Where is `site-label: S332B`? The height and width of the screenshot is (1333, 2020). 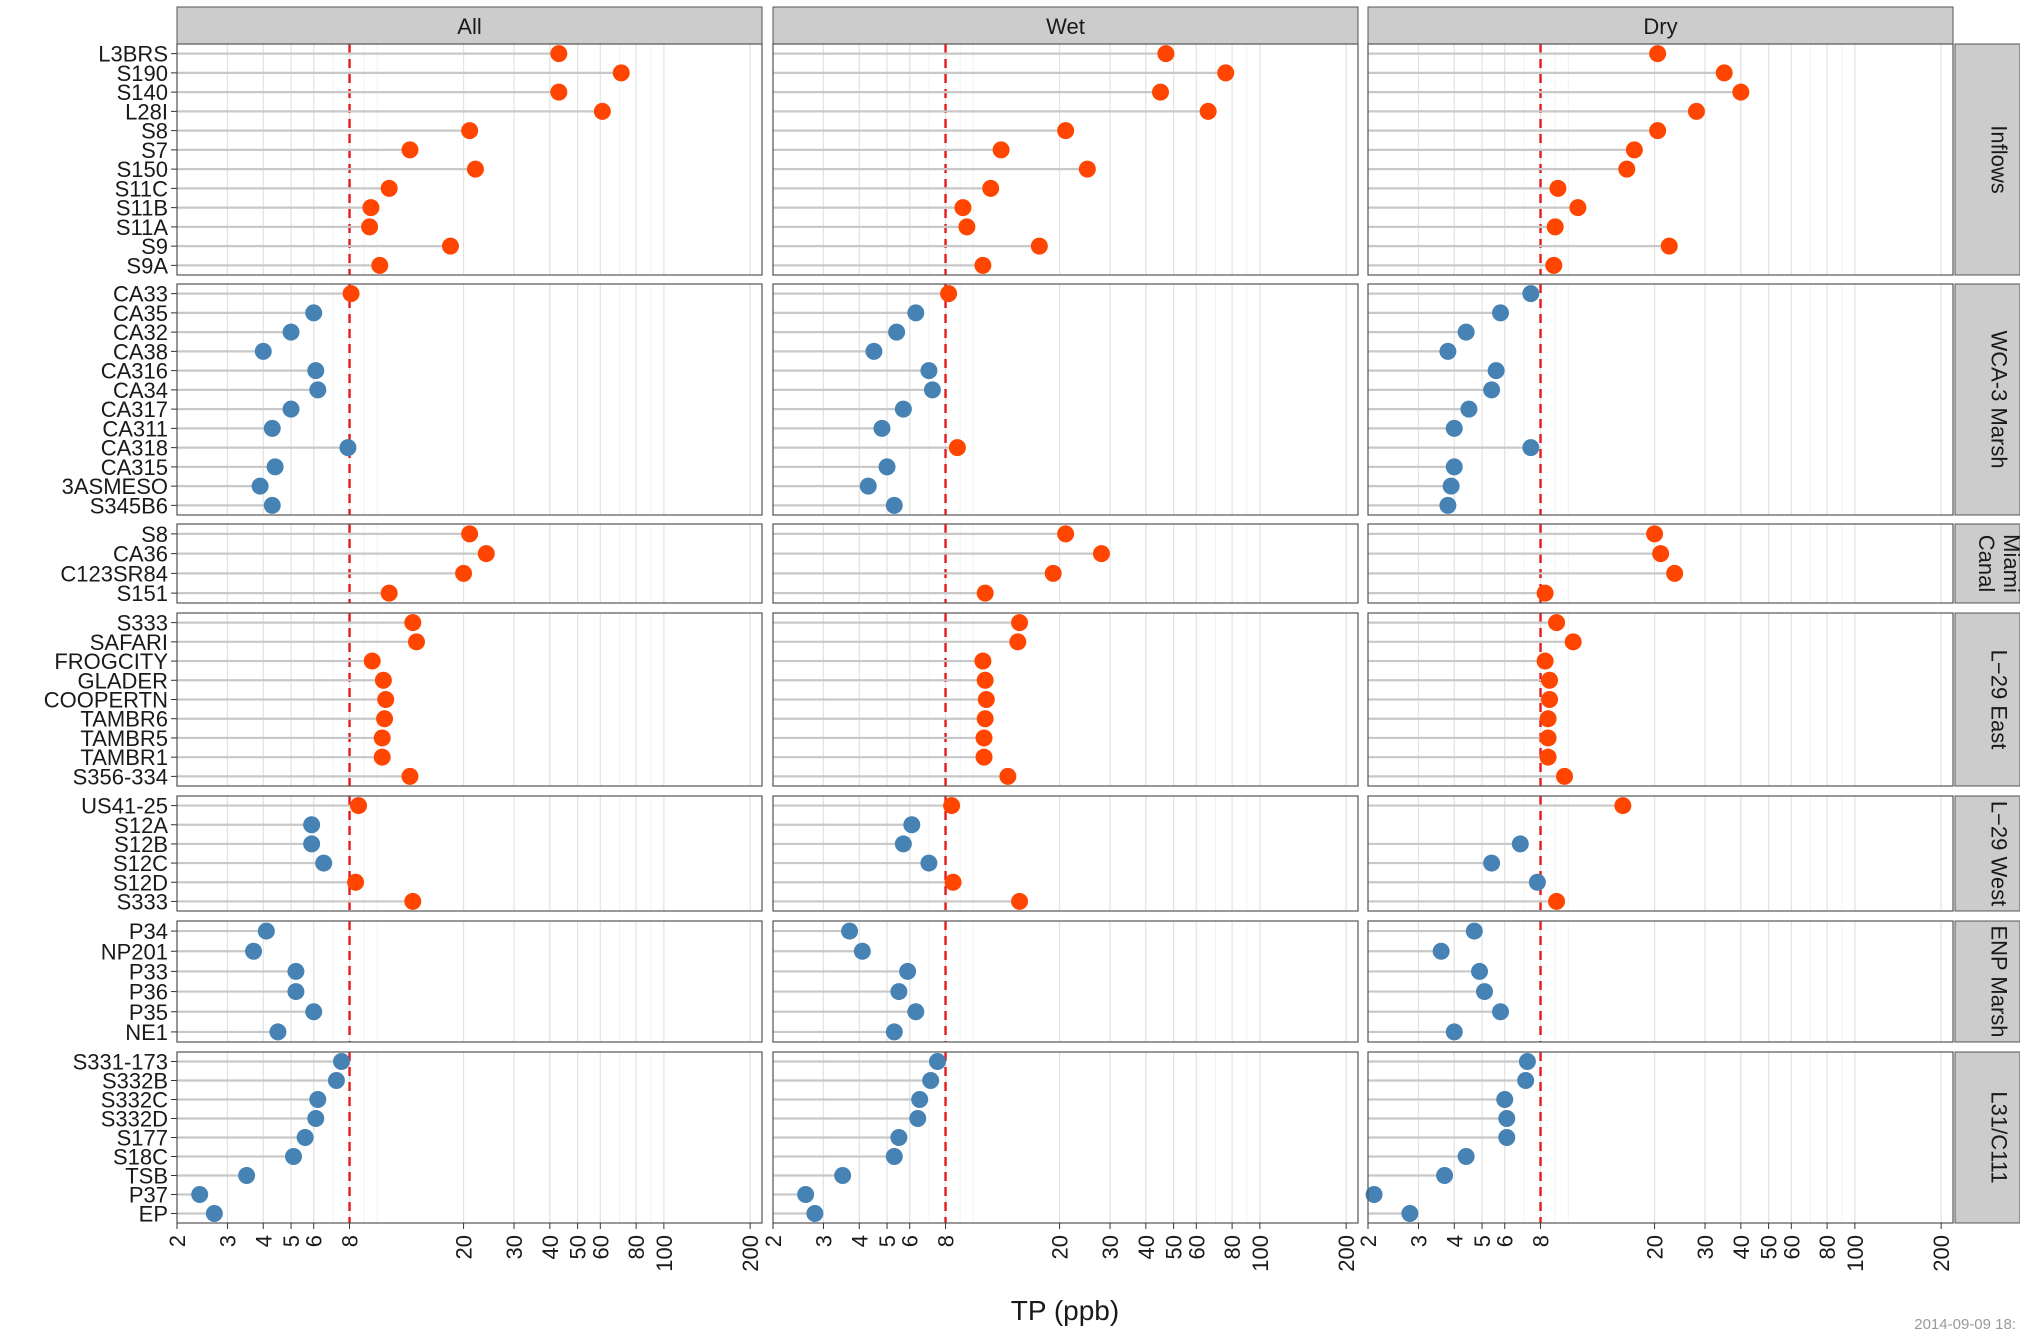
site-label: S332B is located at coordinates (135, 1081).